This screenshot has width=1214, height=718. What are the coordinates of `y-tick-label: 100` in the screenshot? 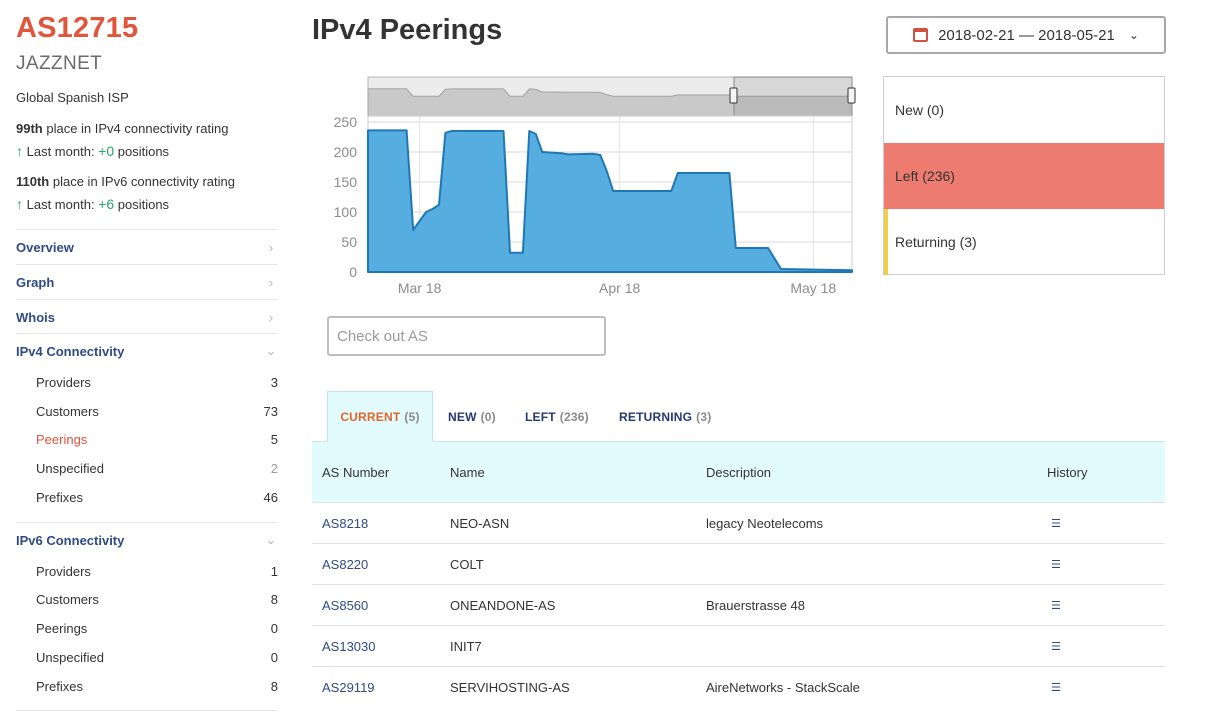 It's located at (346, 212).